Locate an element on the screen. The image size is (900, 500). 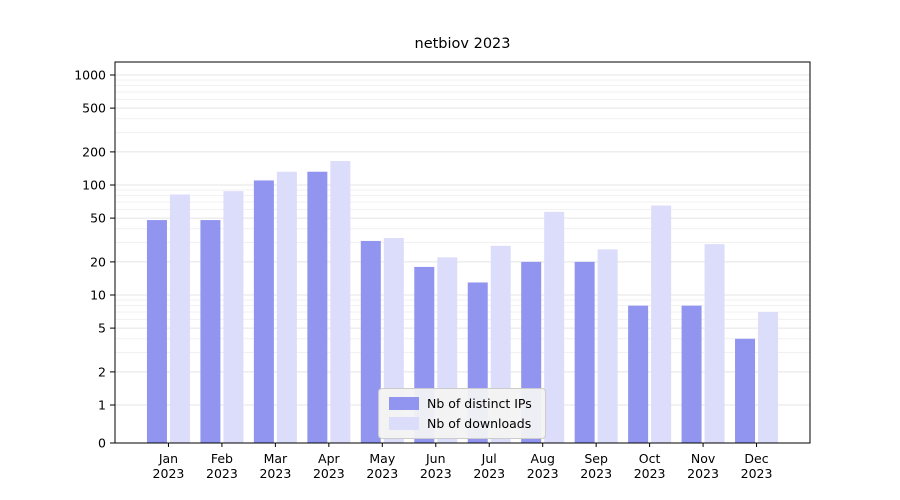
y-tick-label: 1000 is located at coordinates (90, 75).